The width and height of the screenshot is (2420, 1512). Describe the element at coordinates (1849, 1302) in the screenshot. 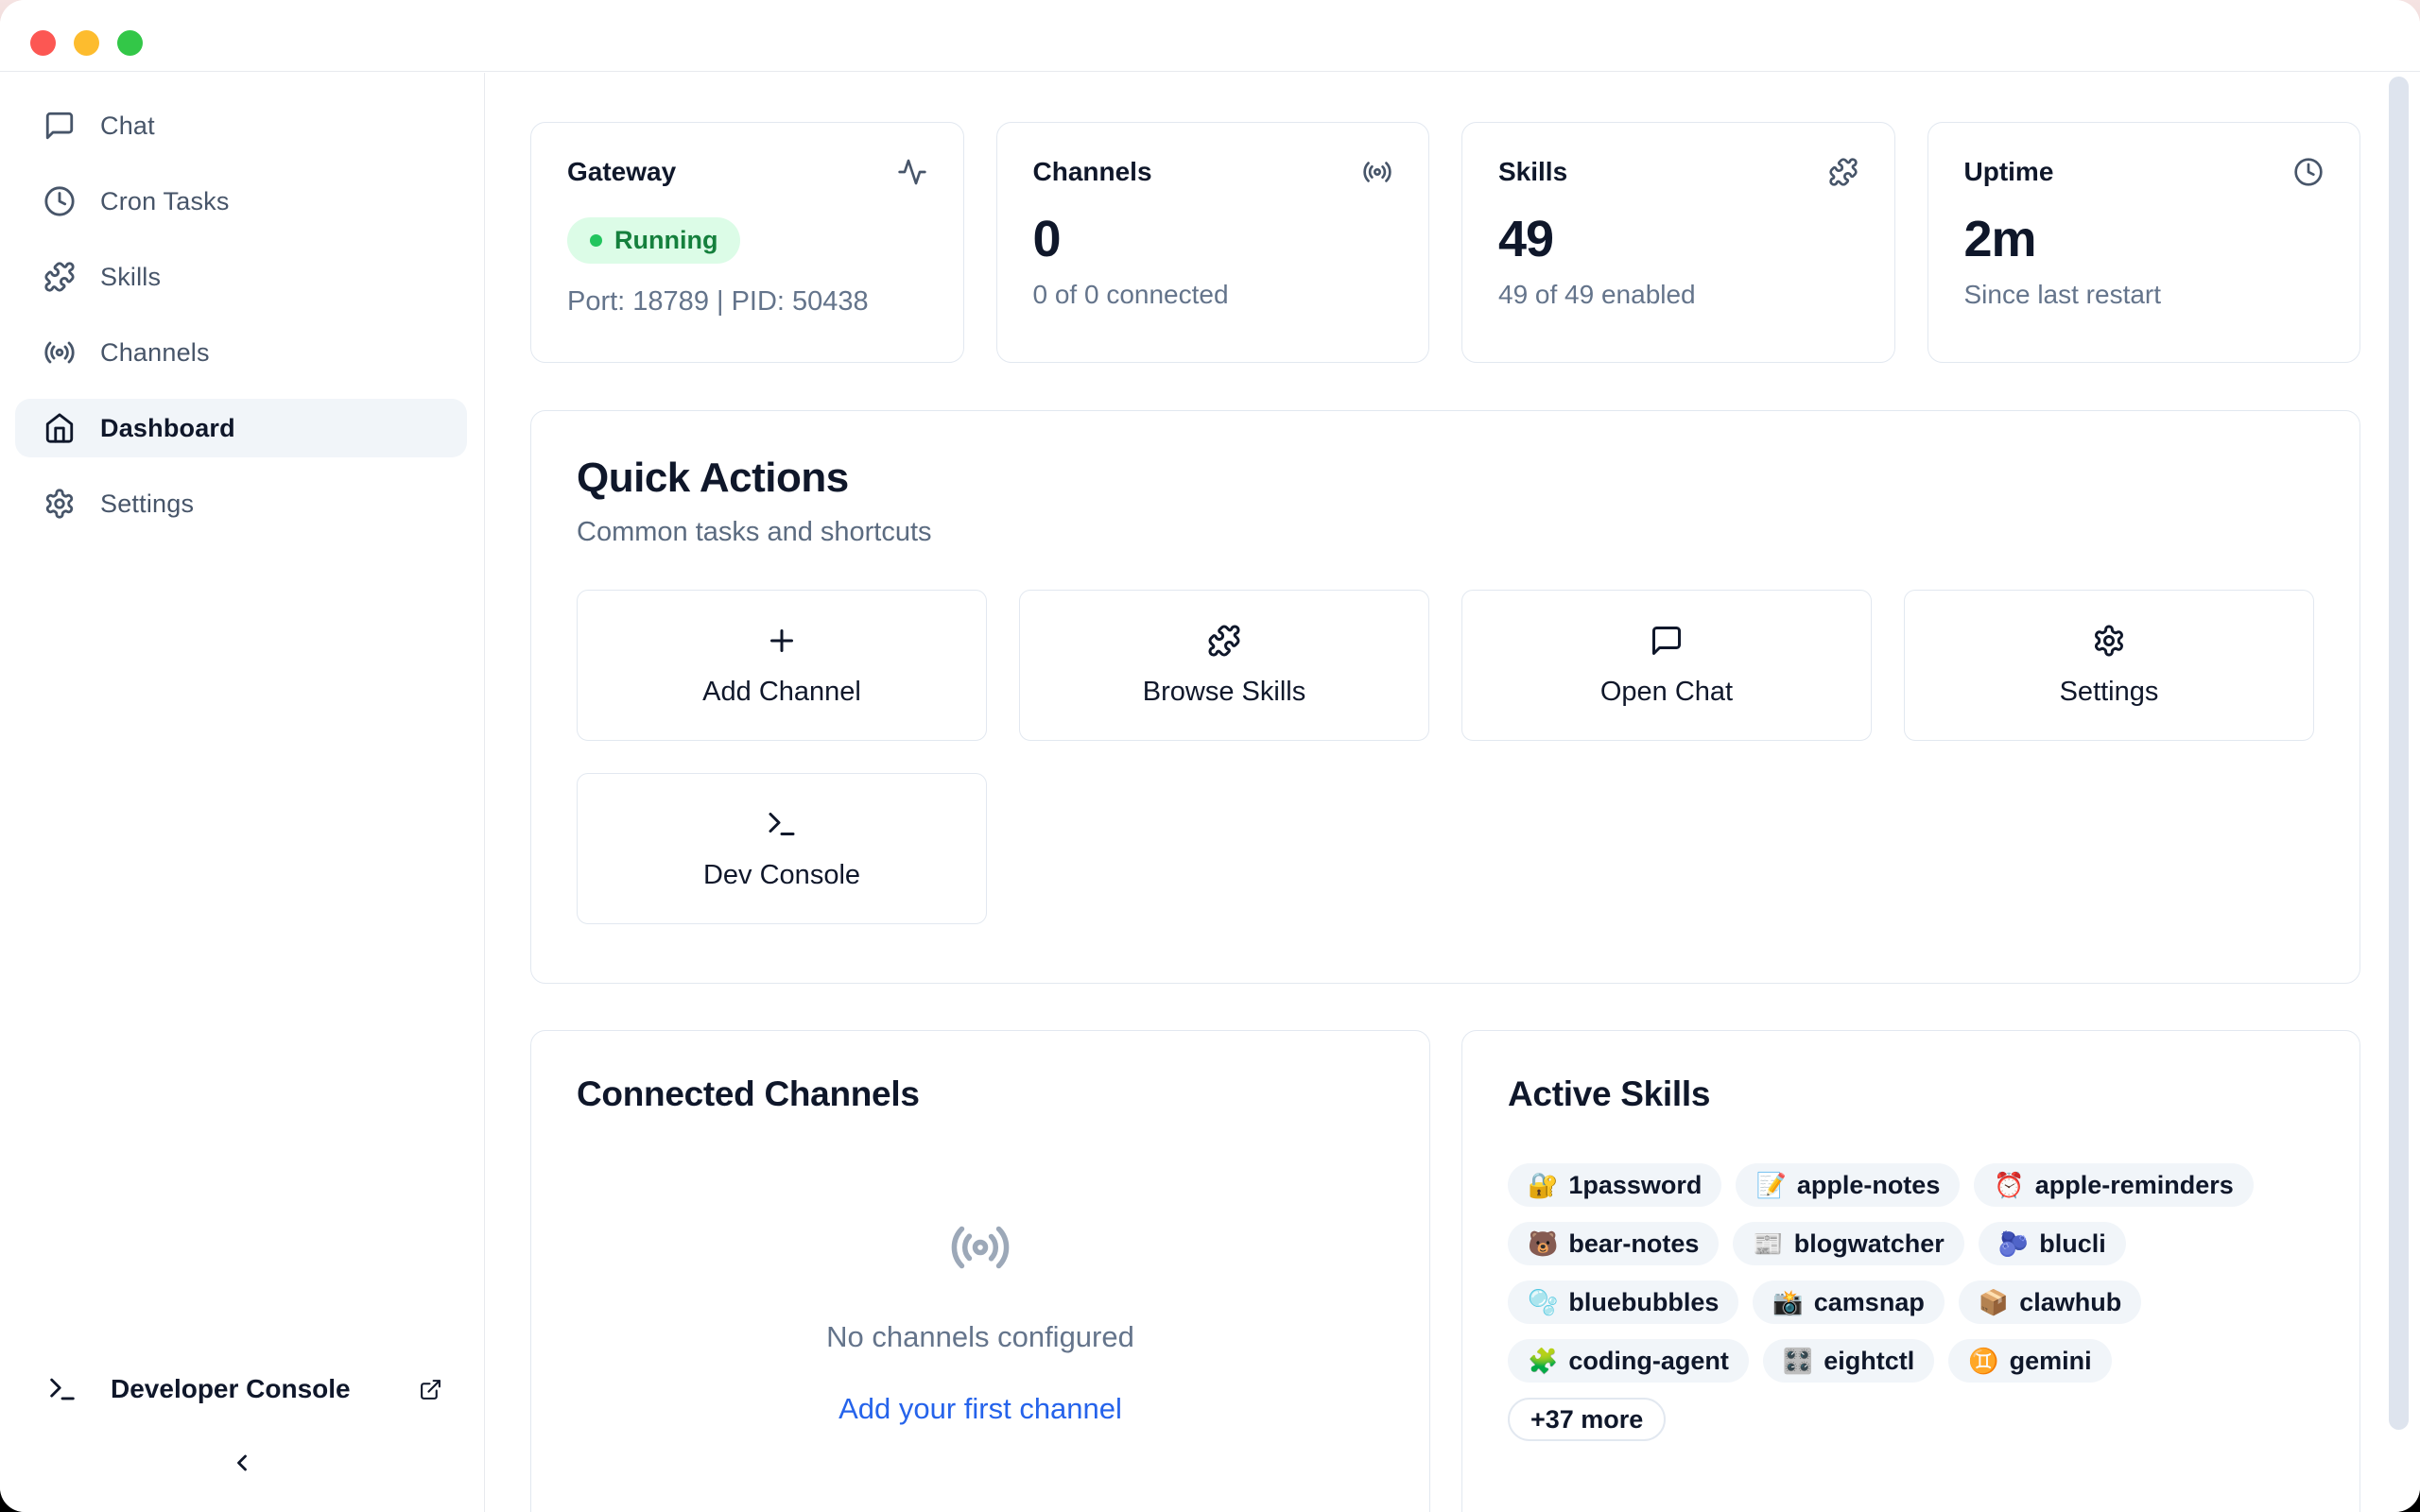

I see `skill-badge-camsnap: 📸 camsnap` at that location.